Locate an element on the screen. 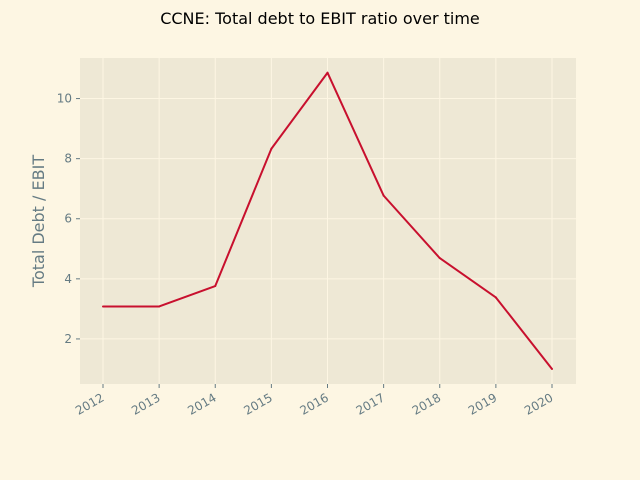 This screenshot has width=640, height=480. x-tick-label: 2014 is located at coordinates (201, 403).